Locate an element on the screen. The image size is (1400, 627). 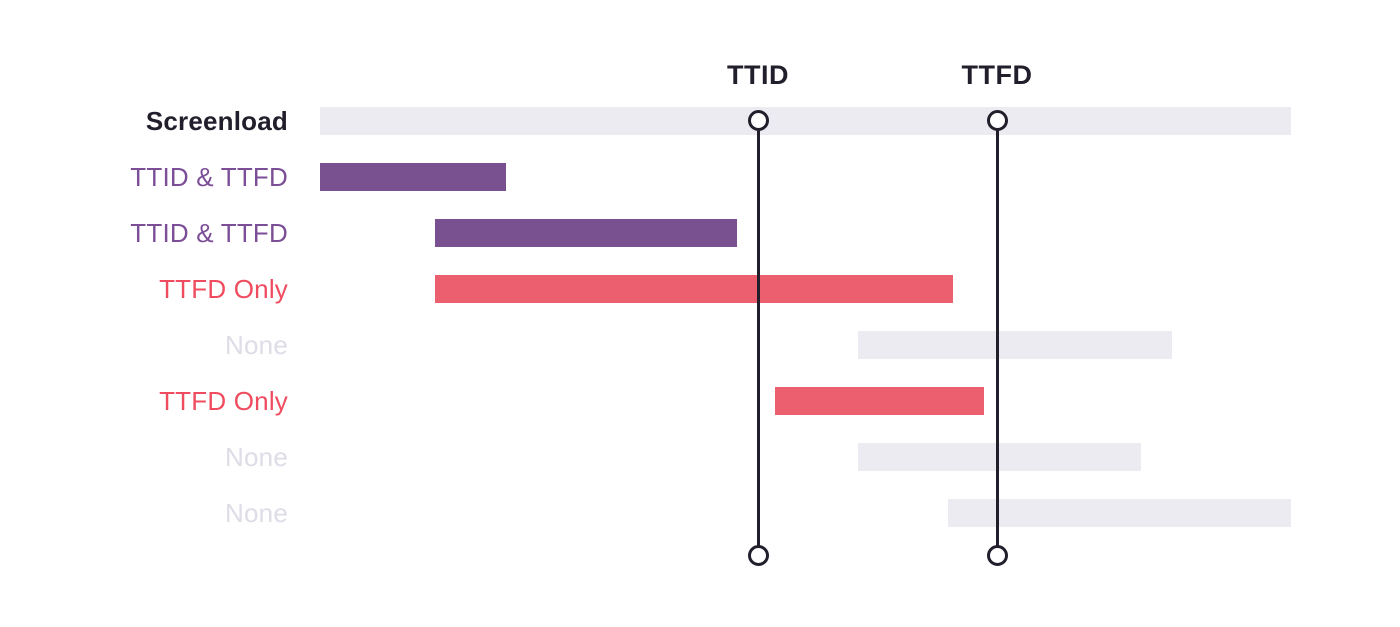
ttfd-marker-circle-bottom is located at coordinates (997, 555).